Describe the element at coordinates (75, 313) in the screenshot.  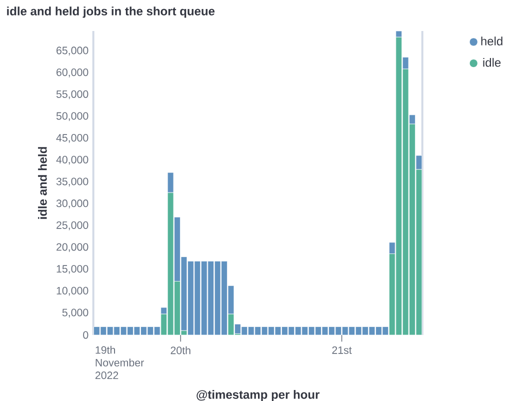
I see `y-tick-label: 5,000` at that location.